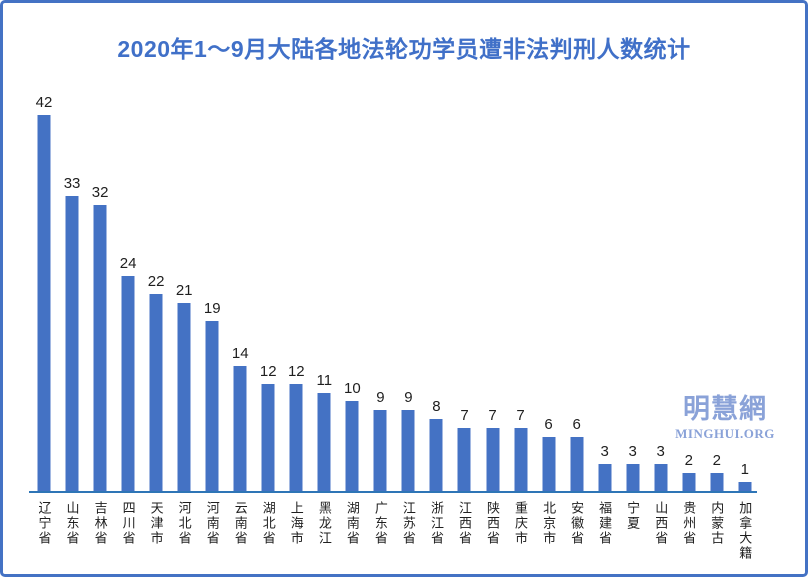  What do you see at coordinates (689, 523) in the screenshot?
I see `bar-category-label: 贵州省` at bounding box center [689, 523].